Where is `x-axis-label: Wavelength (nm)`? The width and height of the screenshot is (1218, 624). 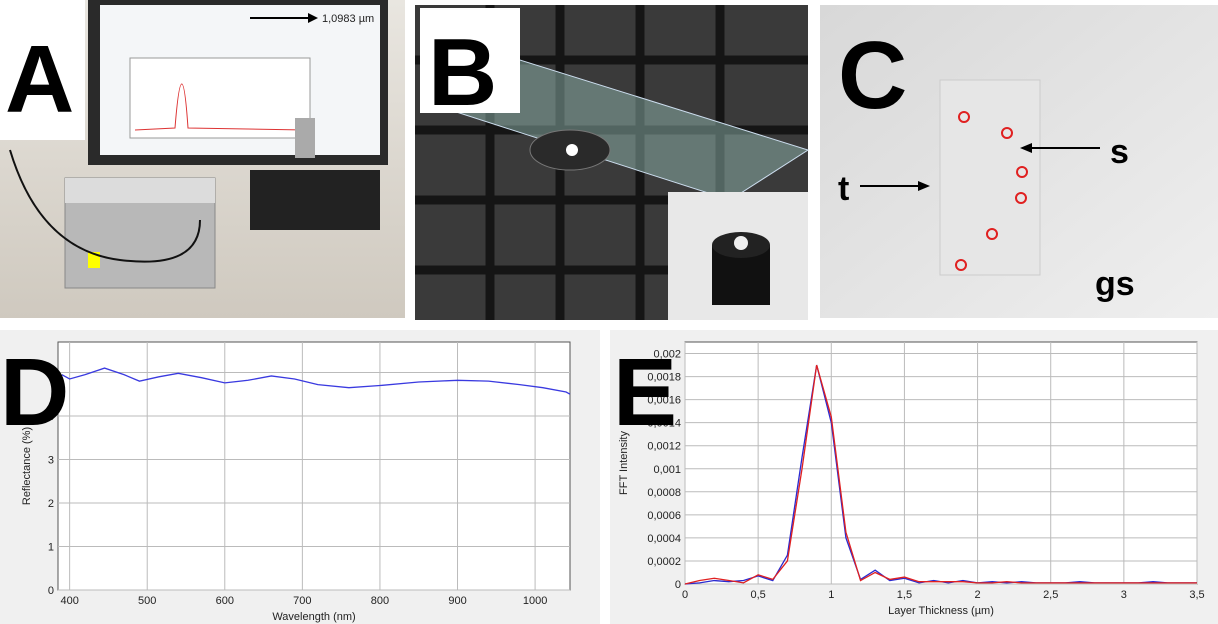
x-axis-label: Wavelength (nm) is located at coordinates (313, 617).